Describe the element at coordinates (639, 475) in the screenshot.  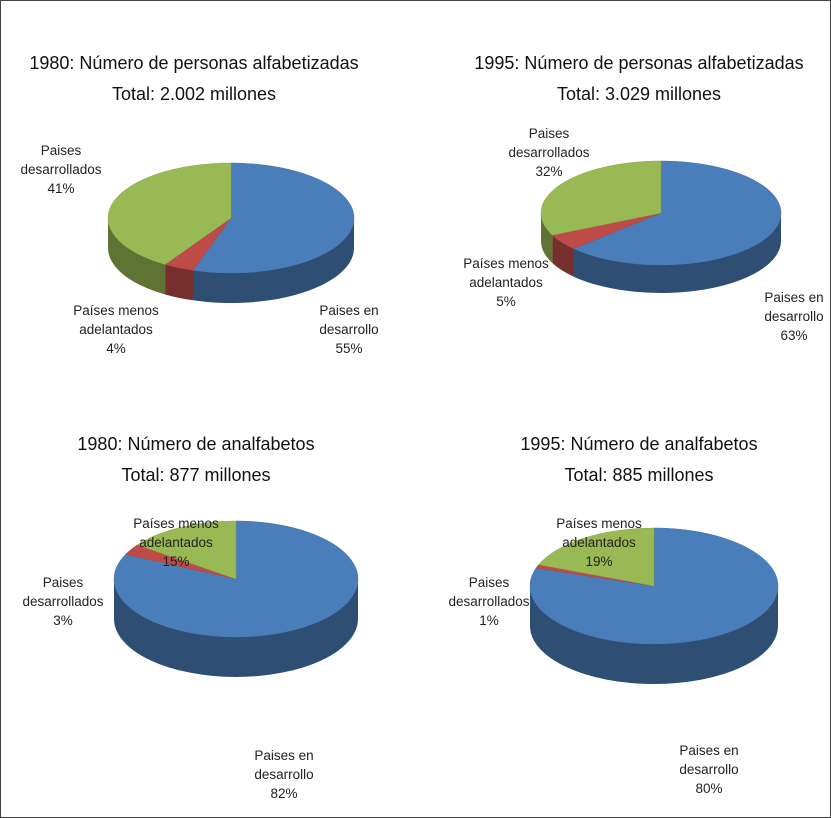
I see `chart-subtitle: Total: 885 millones` at that location.